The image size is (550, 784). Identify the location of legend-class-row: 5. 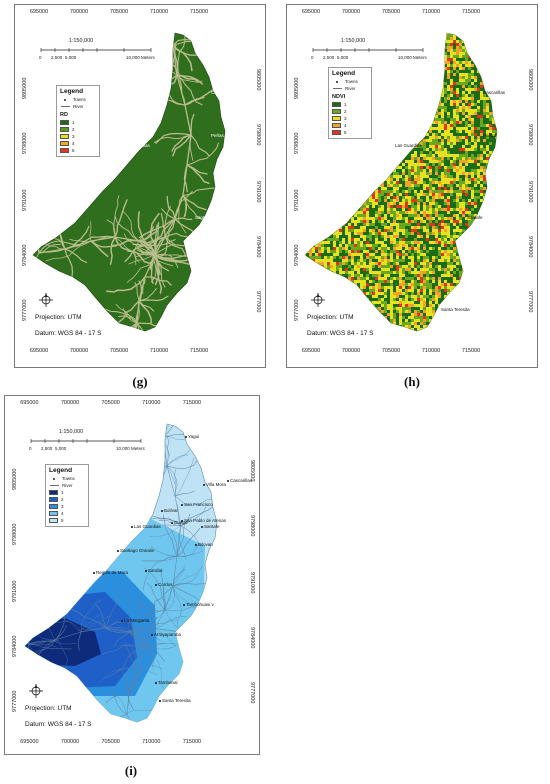
(67, 520).